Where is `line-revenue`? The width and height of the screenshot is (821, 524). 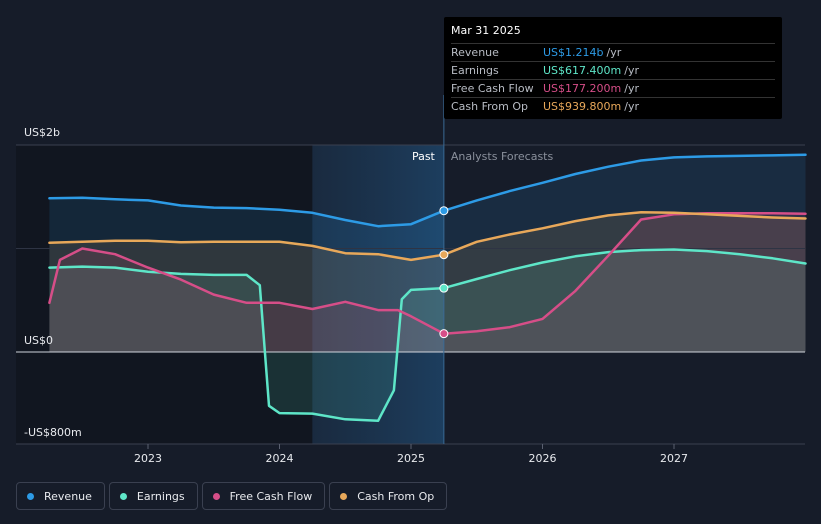 line-revenue is located at coordinates (427, 190).